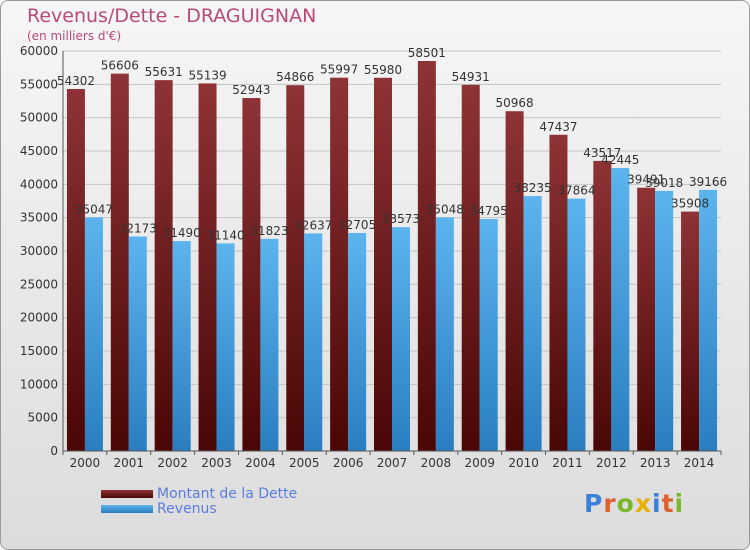 This screenshot has height=550, width=750. What do you see at coordinates (558, 127) in the screenshot?
I see `data-label: 47437` at bounding box center [558, 127].